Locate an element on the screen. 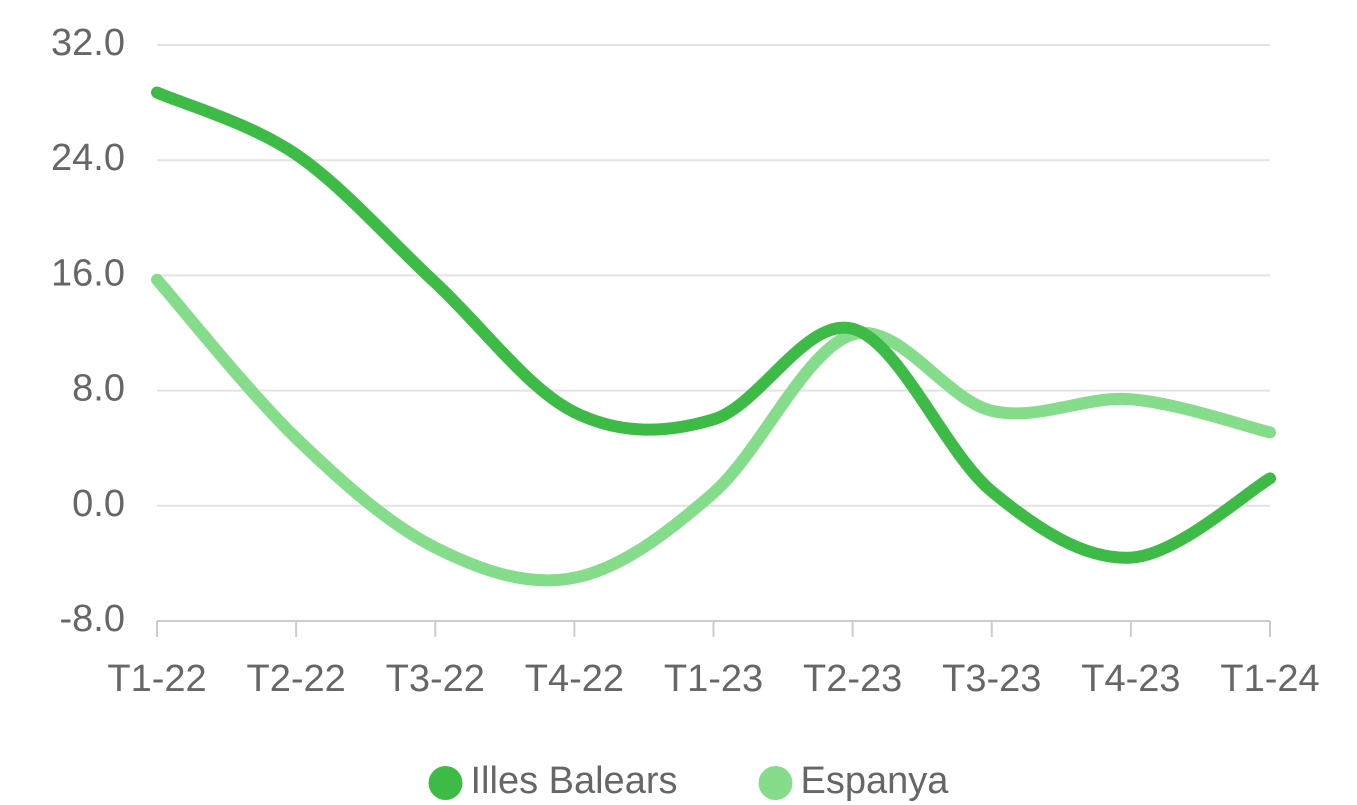 The height and width of the screenshot is (805, 1357). x-tick-label: T2-22 is located at coordinates (295, 679).